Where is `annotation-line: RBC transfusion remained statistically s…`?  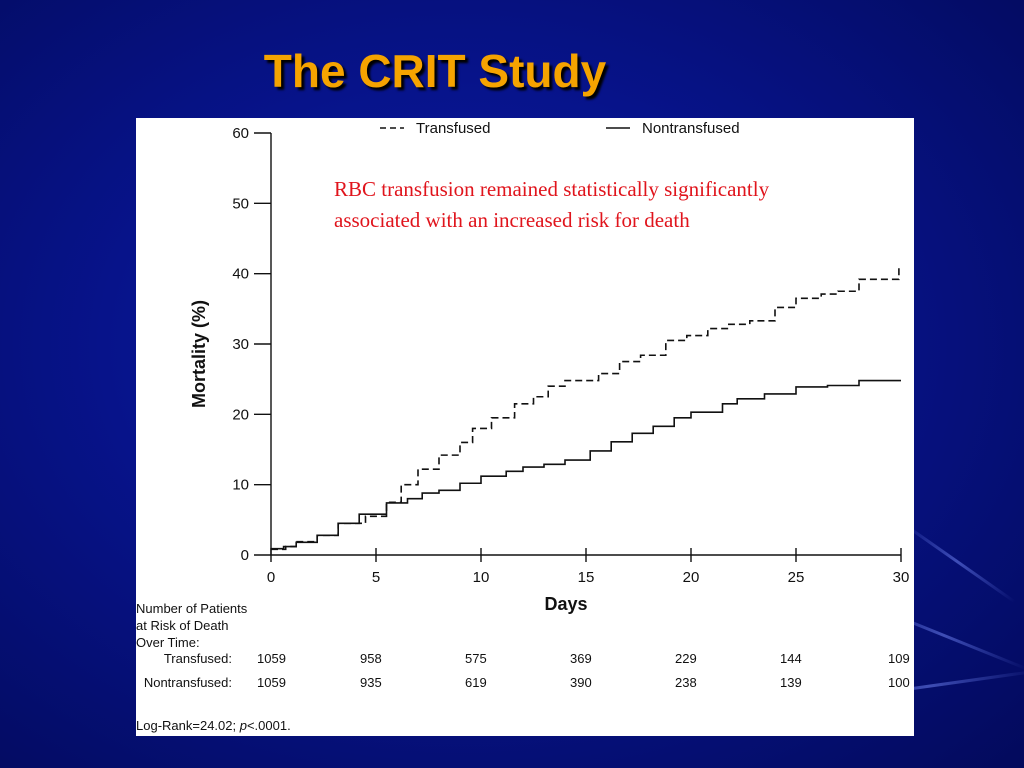
annotation-line: RBC transfusion remained statistically s… is located at coordinates (552, 189).